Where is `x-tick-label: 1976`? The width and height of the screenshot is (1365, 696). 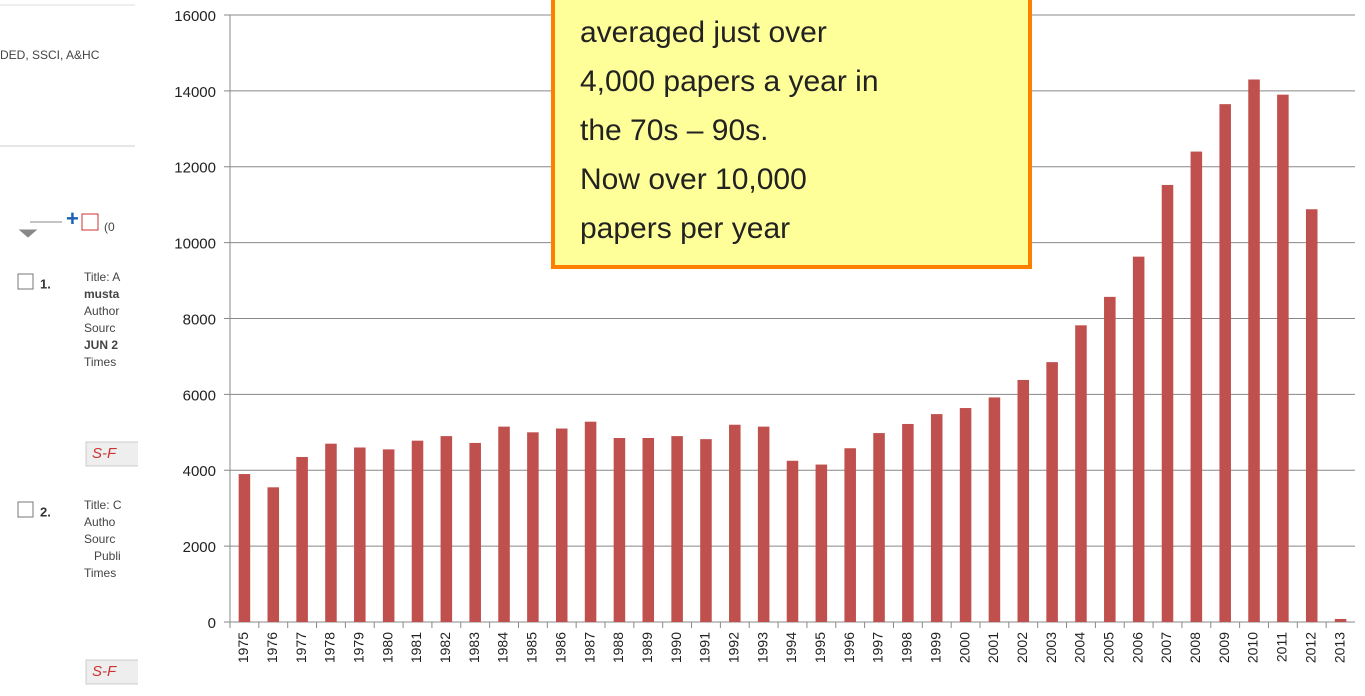
x-tick-label: 1976 is located at coordinates (272, 647).